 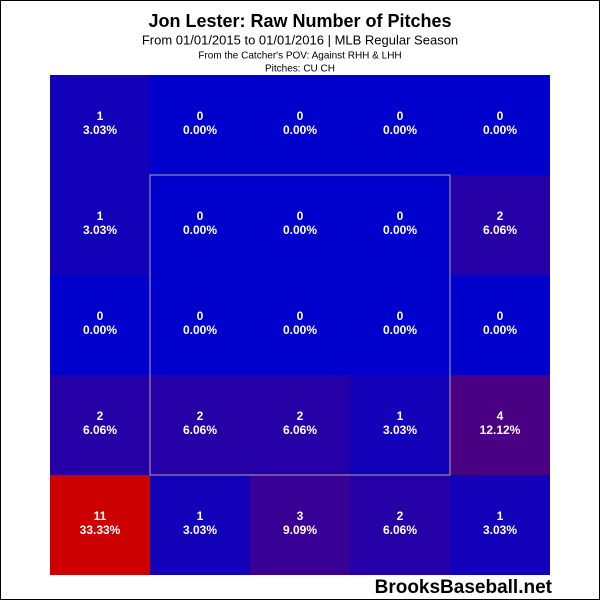 What do you see at coordinates (300, 530) in the screenshot?
I see `cell-percent: 9.09%` at bounding box center [300, 530].